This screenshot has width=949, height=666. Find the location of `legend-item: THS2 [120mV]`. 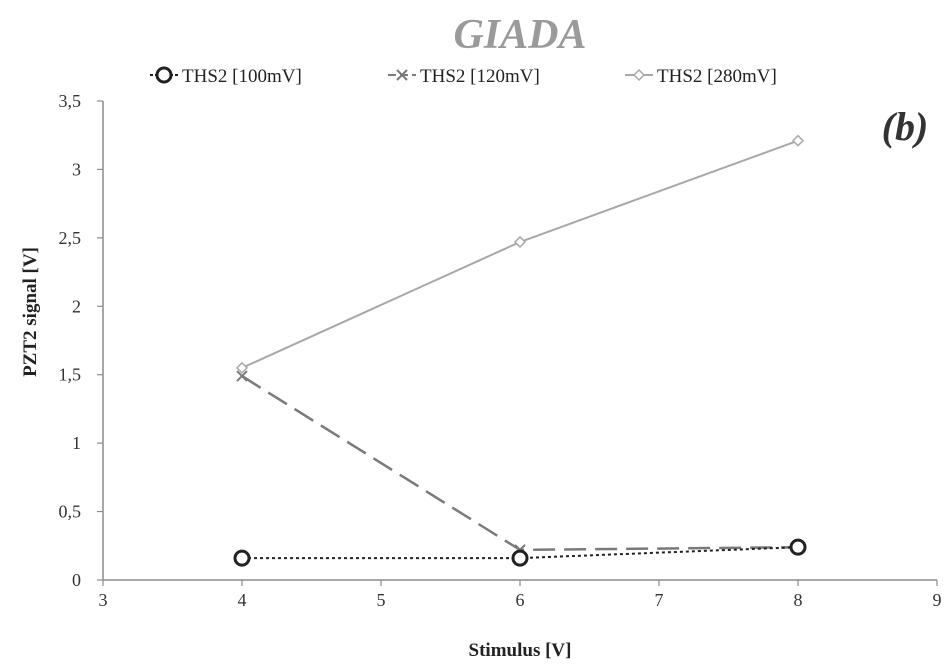

legend-item: THS2 [120mV] is located at coordinates (464, 76).